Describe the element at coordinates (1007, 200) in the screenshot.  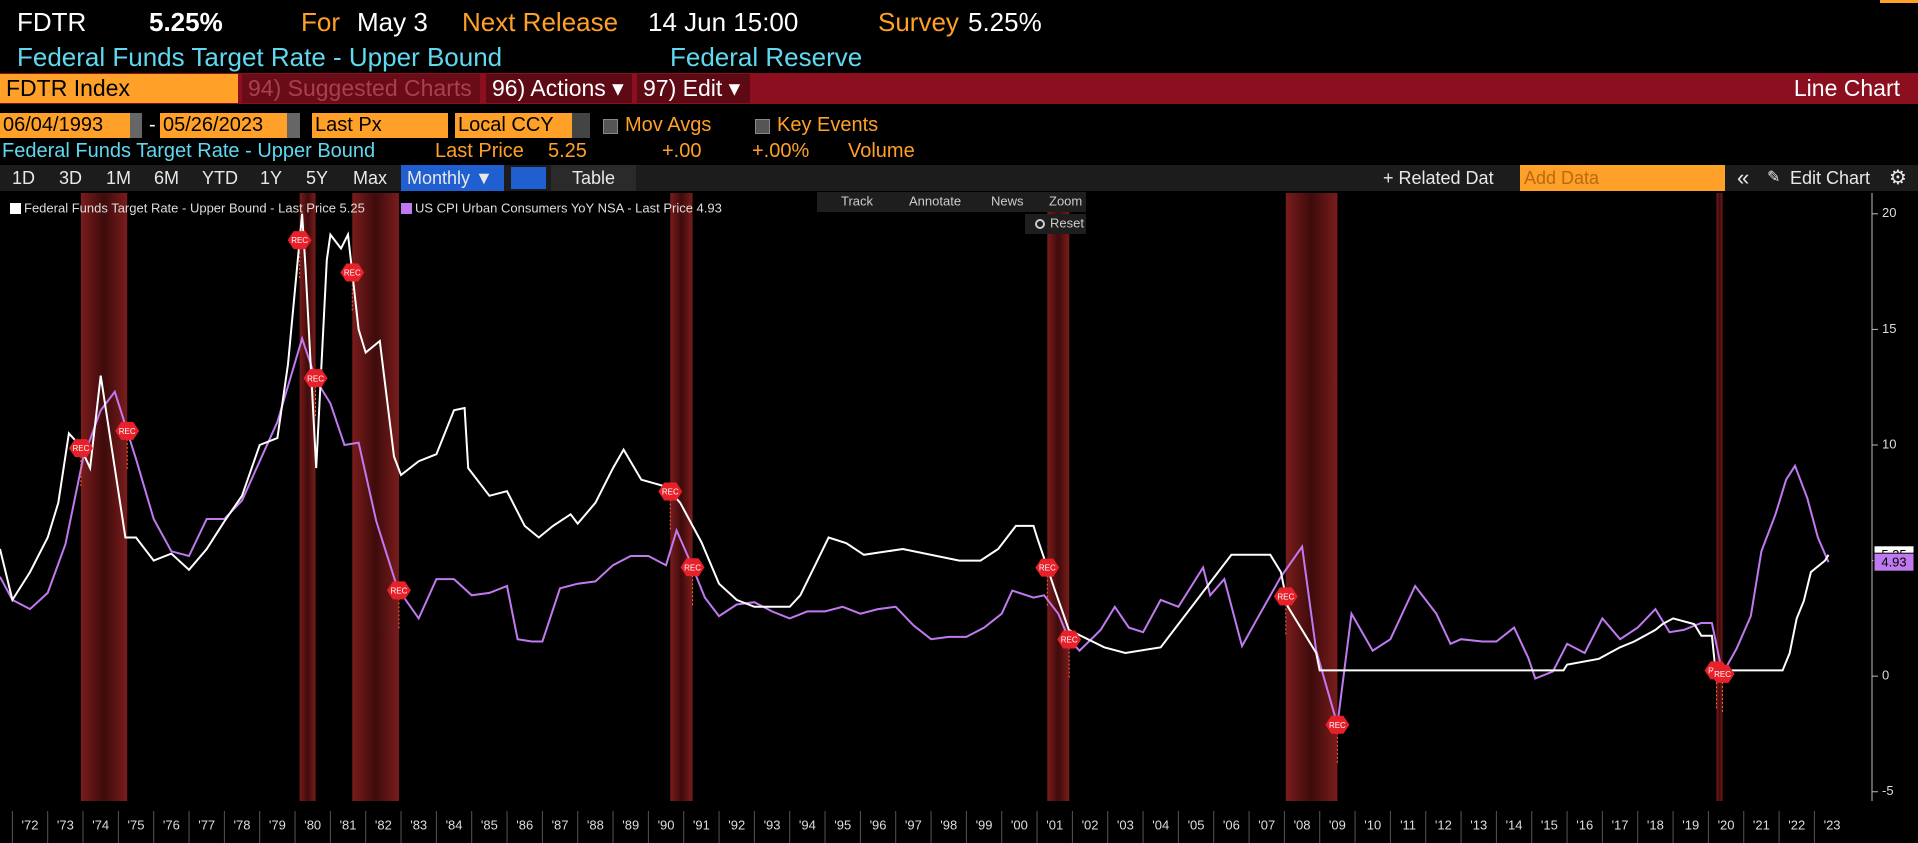
I see `tool-button: News` at that location.